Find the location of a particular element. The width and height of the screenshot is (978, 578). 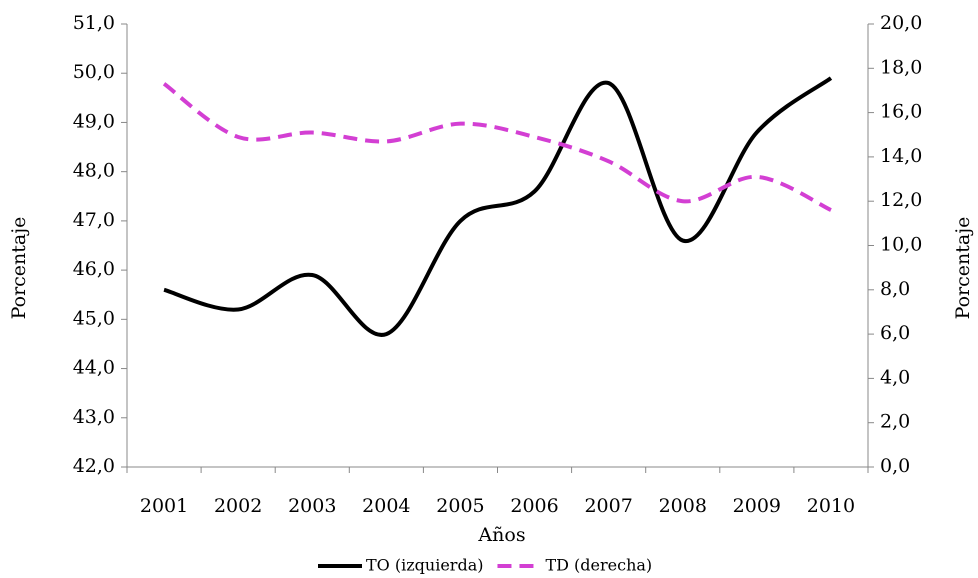

x-tick-label: 2007 is located at coordinates (608, 506).